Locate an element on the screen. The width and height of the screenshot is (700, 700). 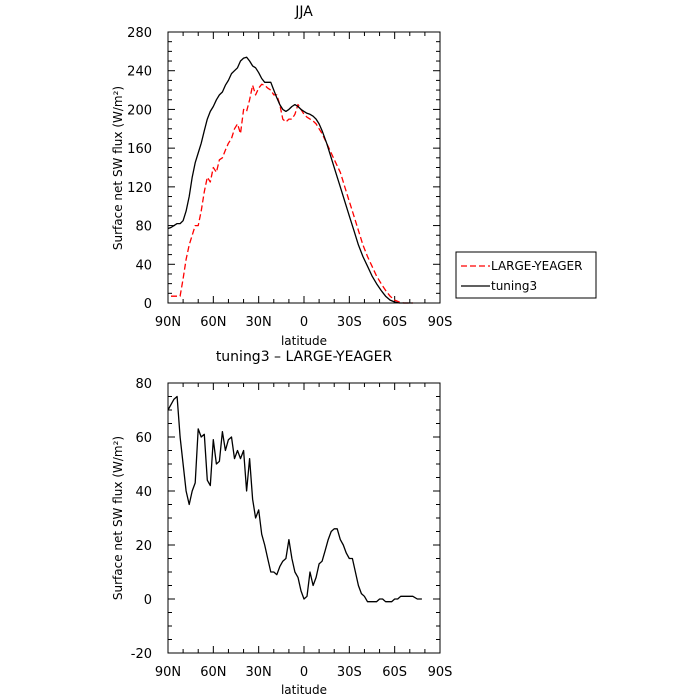
legend-box is located at coordinates (526, 275).